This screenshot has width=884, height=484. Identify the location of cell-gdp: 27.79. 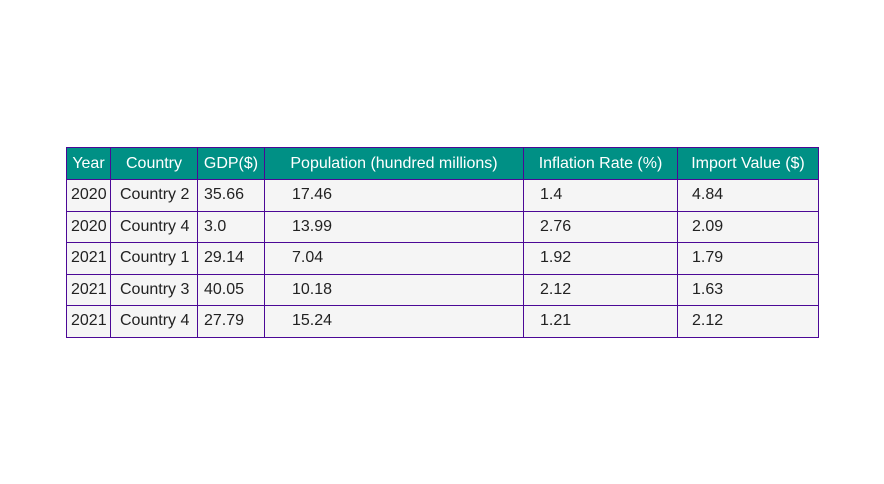
(231, 321).